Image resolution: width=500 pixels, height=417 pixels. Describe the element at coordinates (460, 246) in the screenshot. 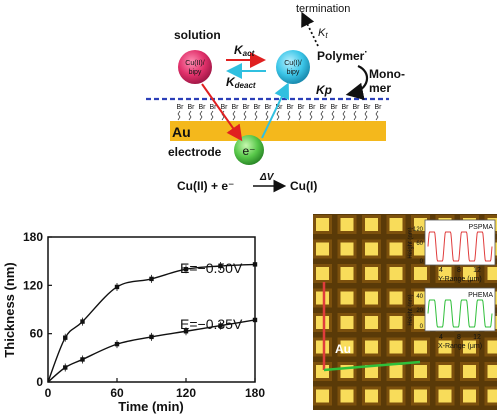

I see `inset-pspma-profile` at that location.